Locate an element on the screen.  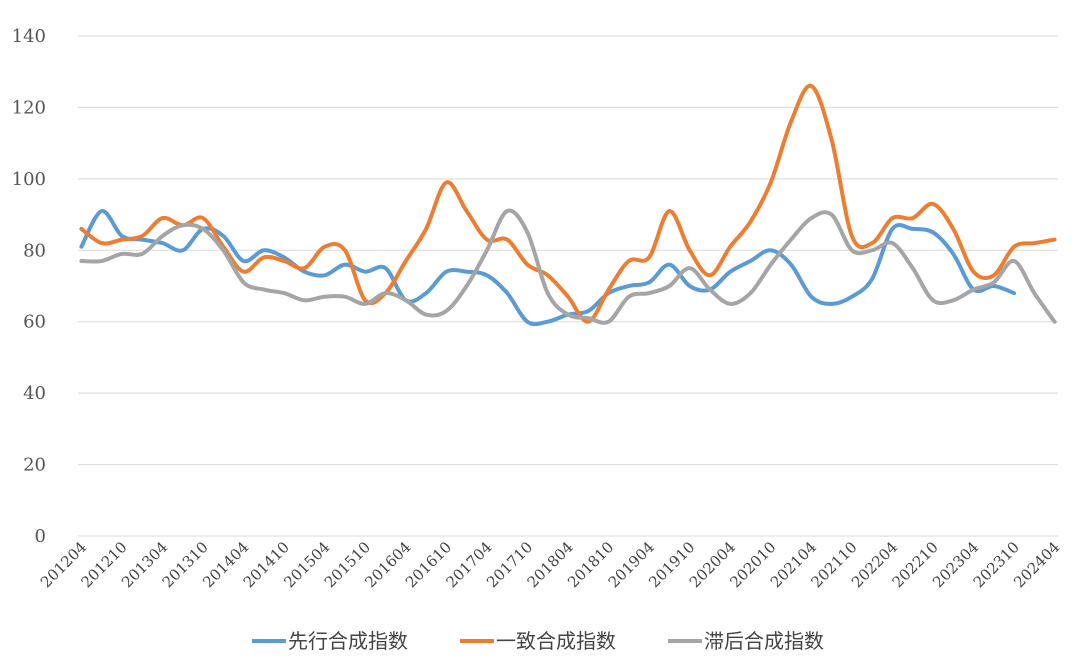
y-tick-label: 140 is located at coordinates (29, 36).